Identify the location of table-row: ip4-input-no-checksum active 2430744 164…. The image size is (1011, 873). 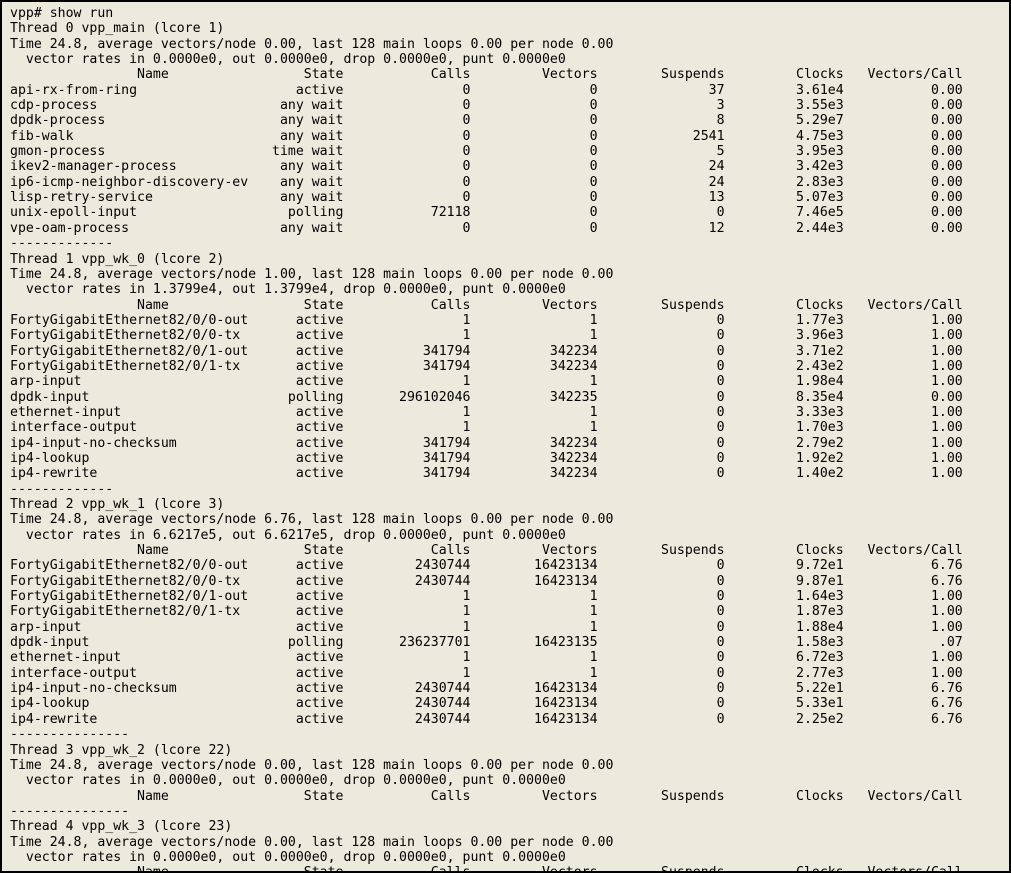
(486, 689).